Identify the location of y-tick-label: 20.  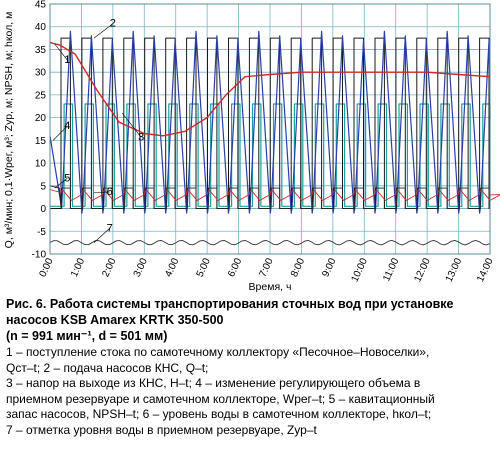
(41, 118).